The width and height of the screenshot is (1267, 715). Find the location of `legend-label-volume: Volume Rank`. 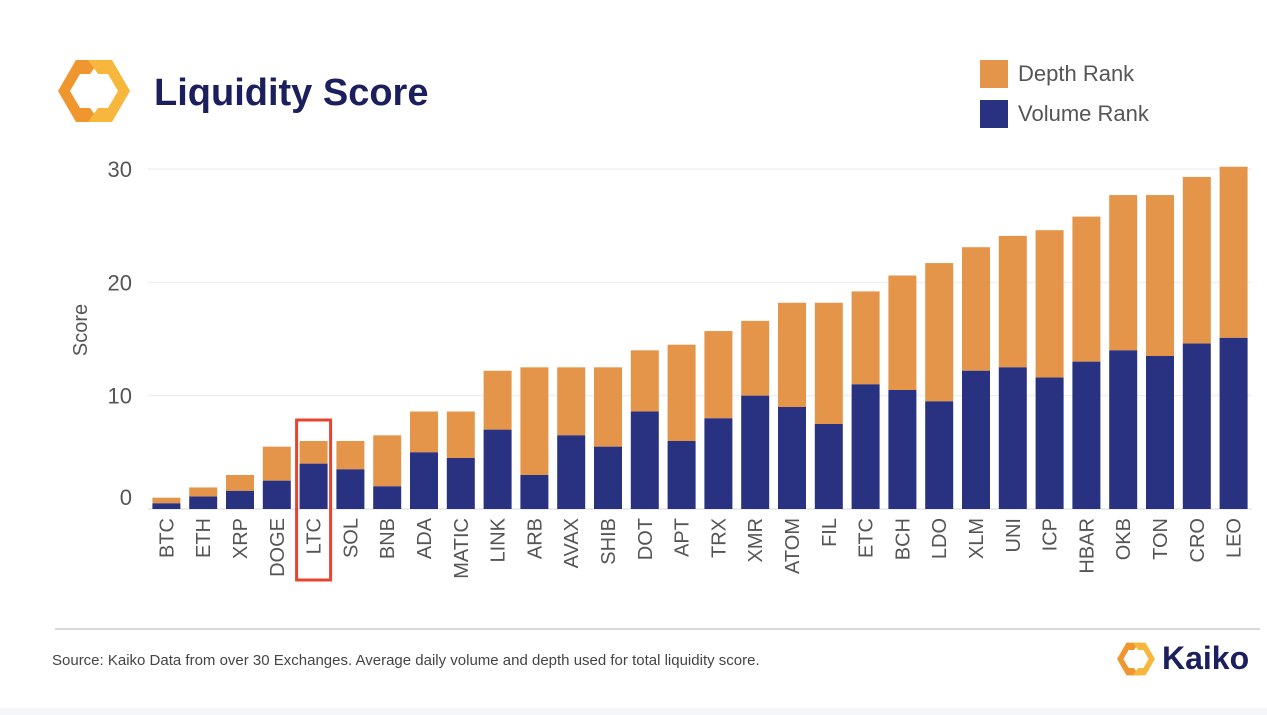

legend-label-volume: Volume Rank is located at coordinates (1083, 113).